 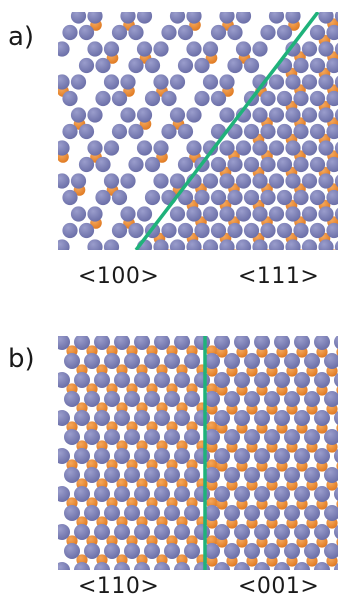 What do you see at coordinates (21, 359) in the screenshot?
I see `panel-b-label: b)` at bounding box center [21, 359].